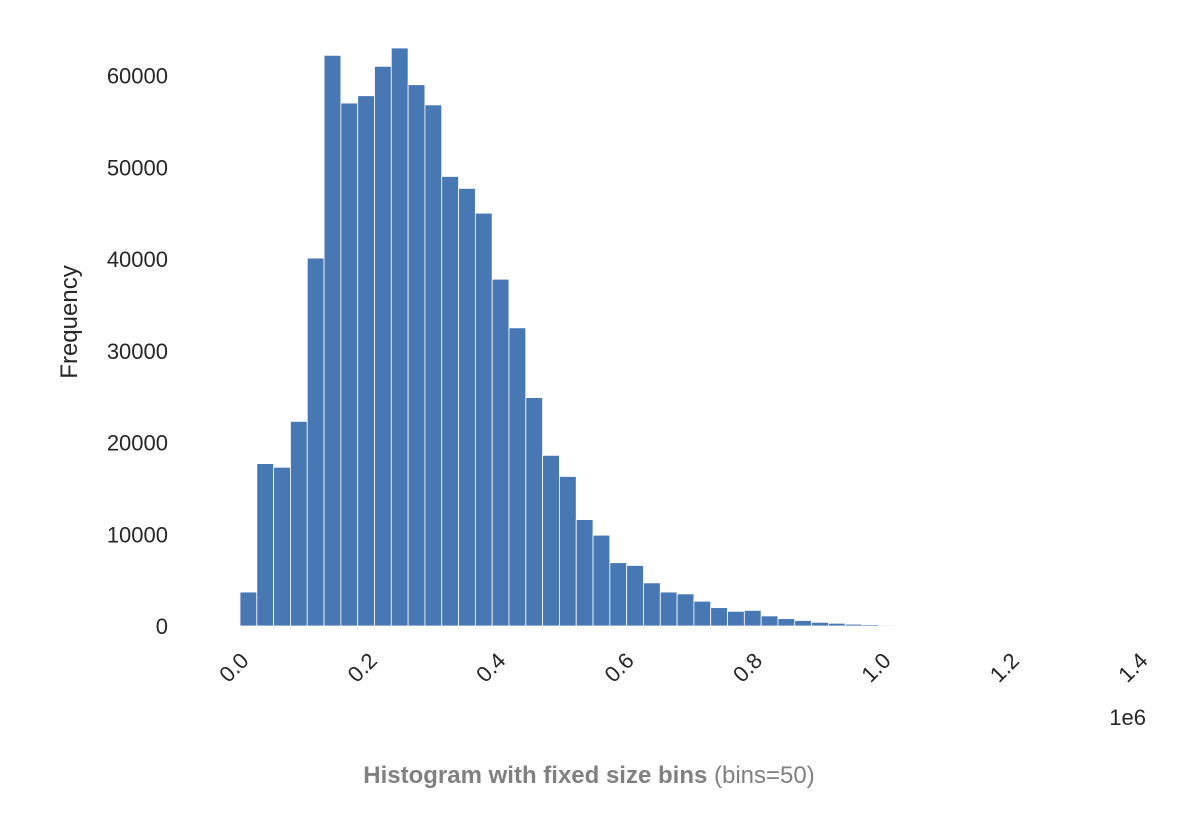  What do you see at coordinates (362, 667) in the screenshot?
I see `x-tick-label: 0.2` at bounding box center [362, 667].